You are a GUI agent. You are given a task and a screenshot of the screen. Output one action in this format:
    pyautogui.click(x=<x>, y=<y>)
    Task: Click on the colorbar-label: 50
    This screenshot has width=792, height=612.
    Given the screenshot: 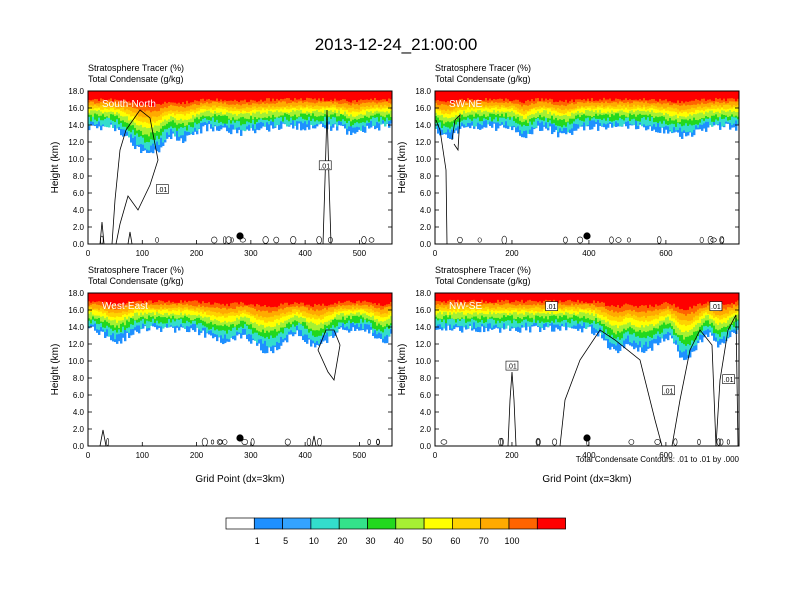 What is the action you would take?
    pyautogui.click(x=427, y=541)
    